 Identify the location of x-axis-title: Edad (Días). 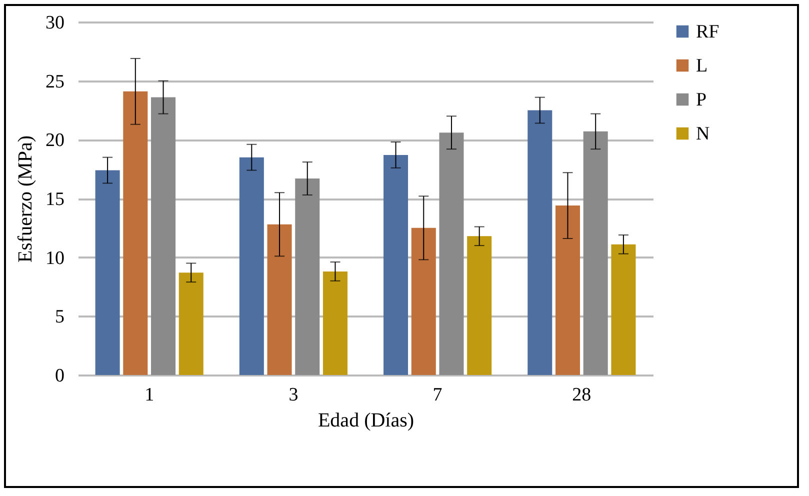
(366, 421).